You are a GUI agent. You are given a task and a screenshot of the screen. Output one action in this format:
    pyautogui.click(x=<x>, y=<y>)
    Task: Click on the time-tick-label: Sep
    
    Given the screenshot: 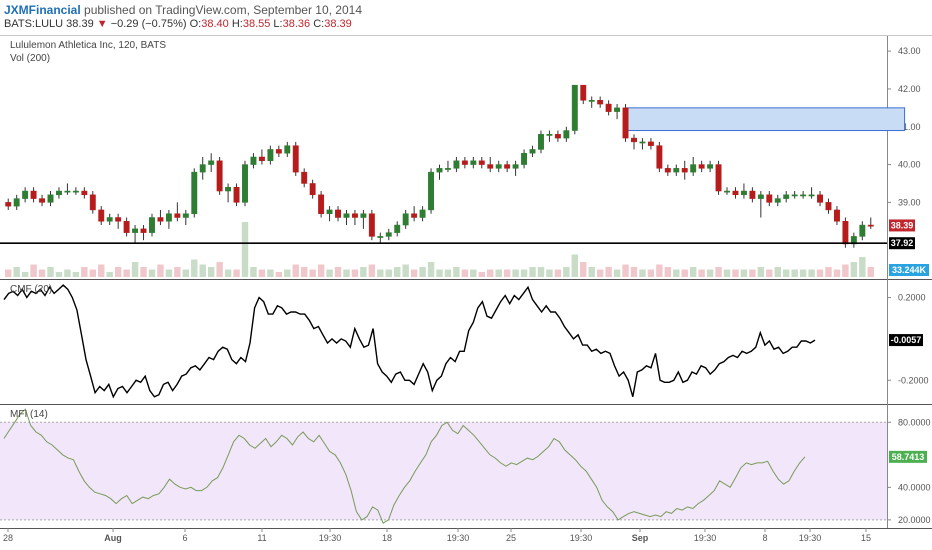 What is the action you would take?
    pyautogui.click(x=640, y=538)
    